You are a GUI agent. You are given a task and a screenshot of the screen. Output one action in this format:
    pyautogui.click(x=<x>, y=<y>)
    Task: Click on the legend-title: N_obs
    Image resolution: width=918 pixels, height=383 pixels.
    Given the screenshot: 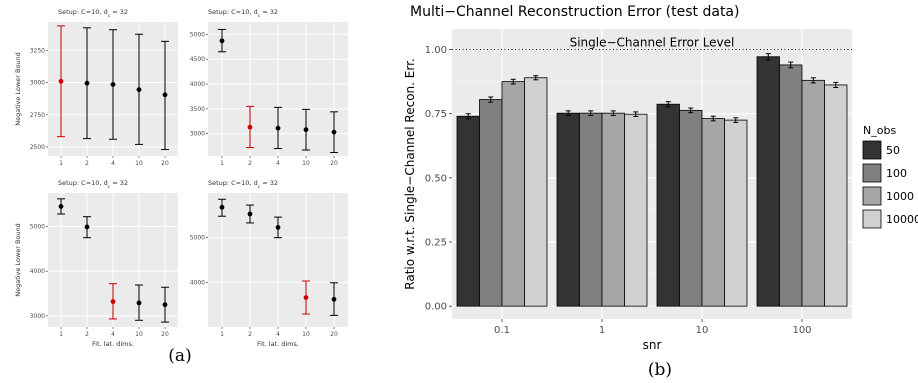 What is the action you would take?
    pyautogui.click(x=879, y=130)
    